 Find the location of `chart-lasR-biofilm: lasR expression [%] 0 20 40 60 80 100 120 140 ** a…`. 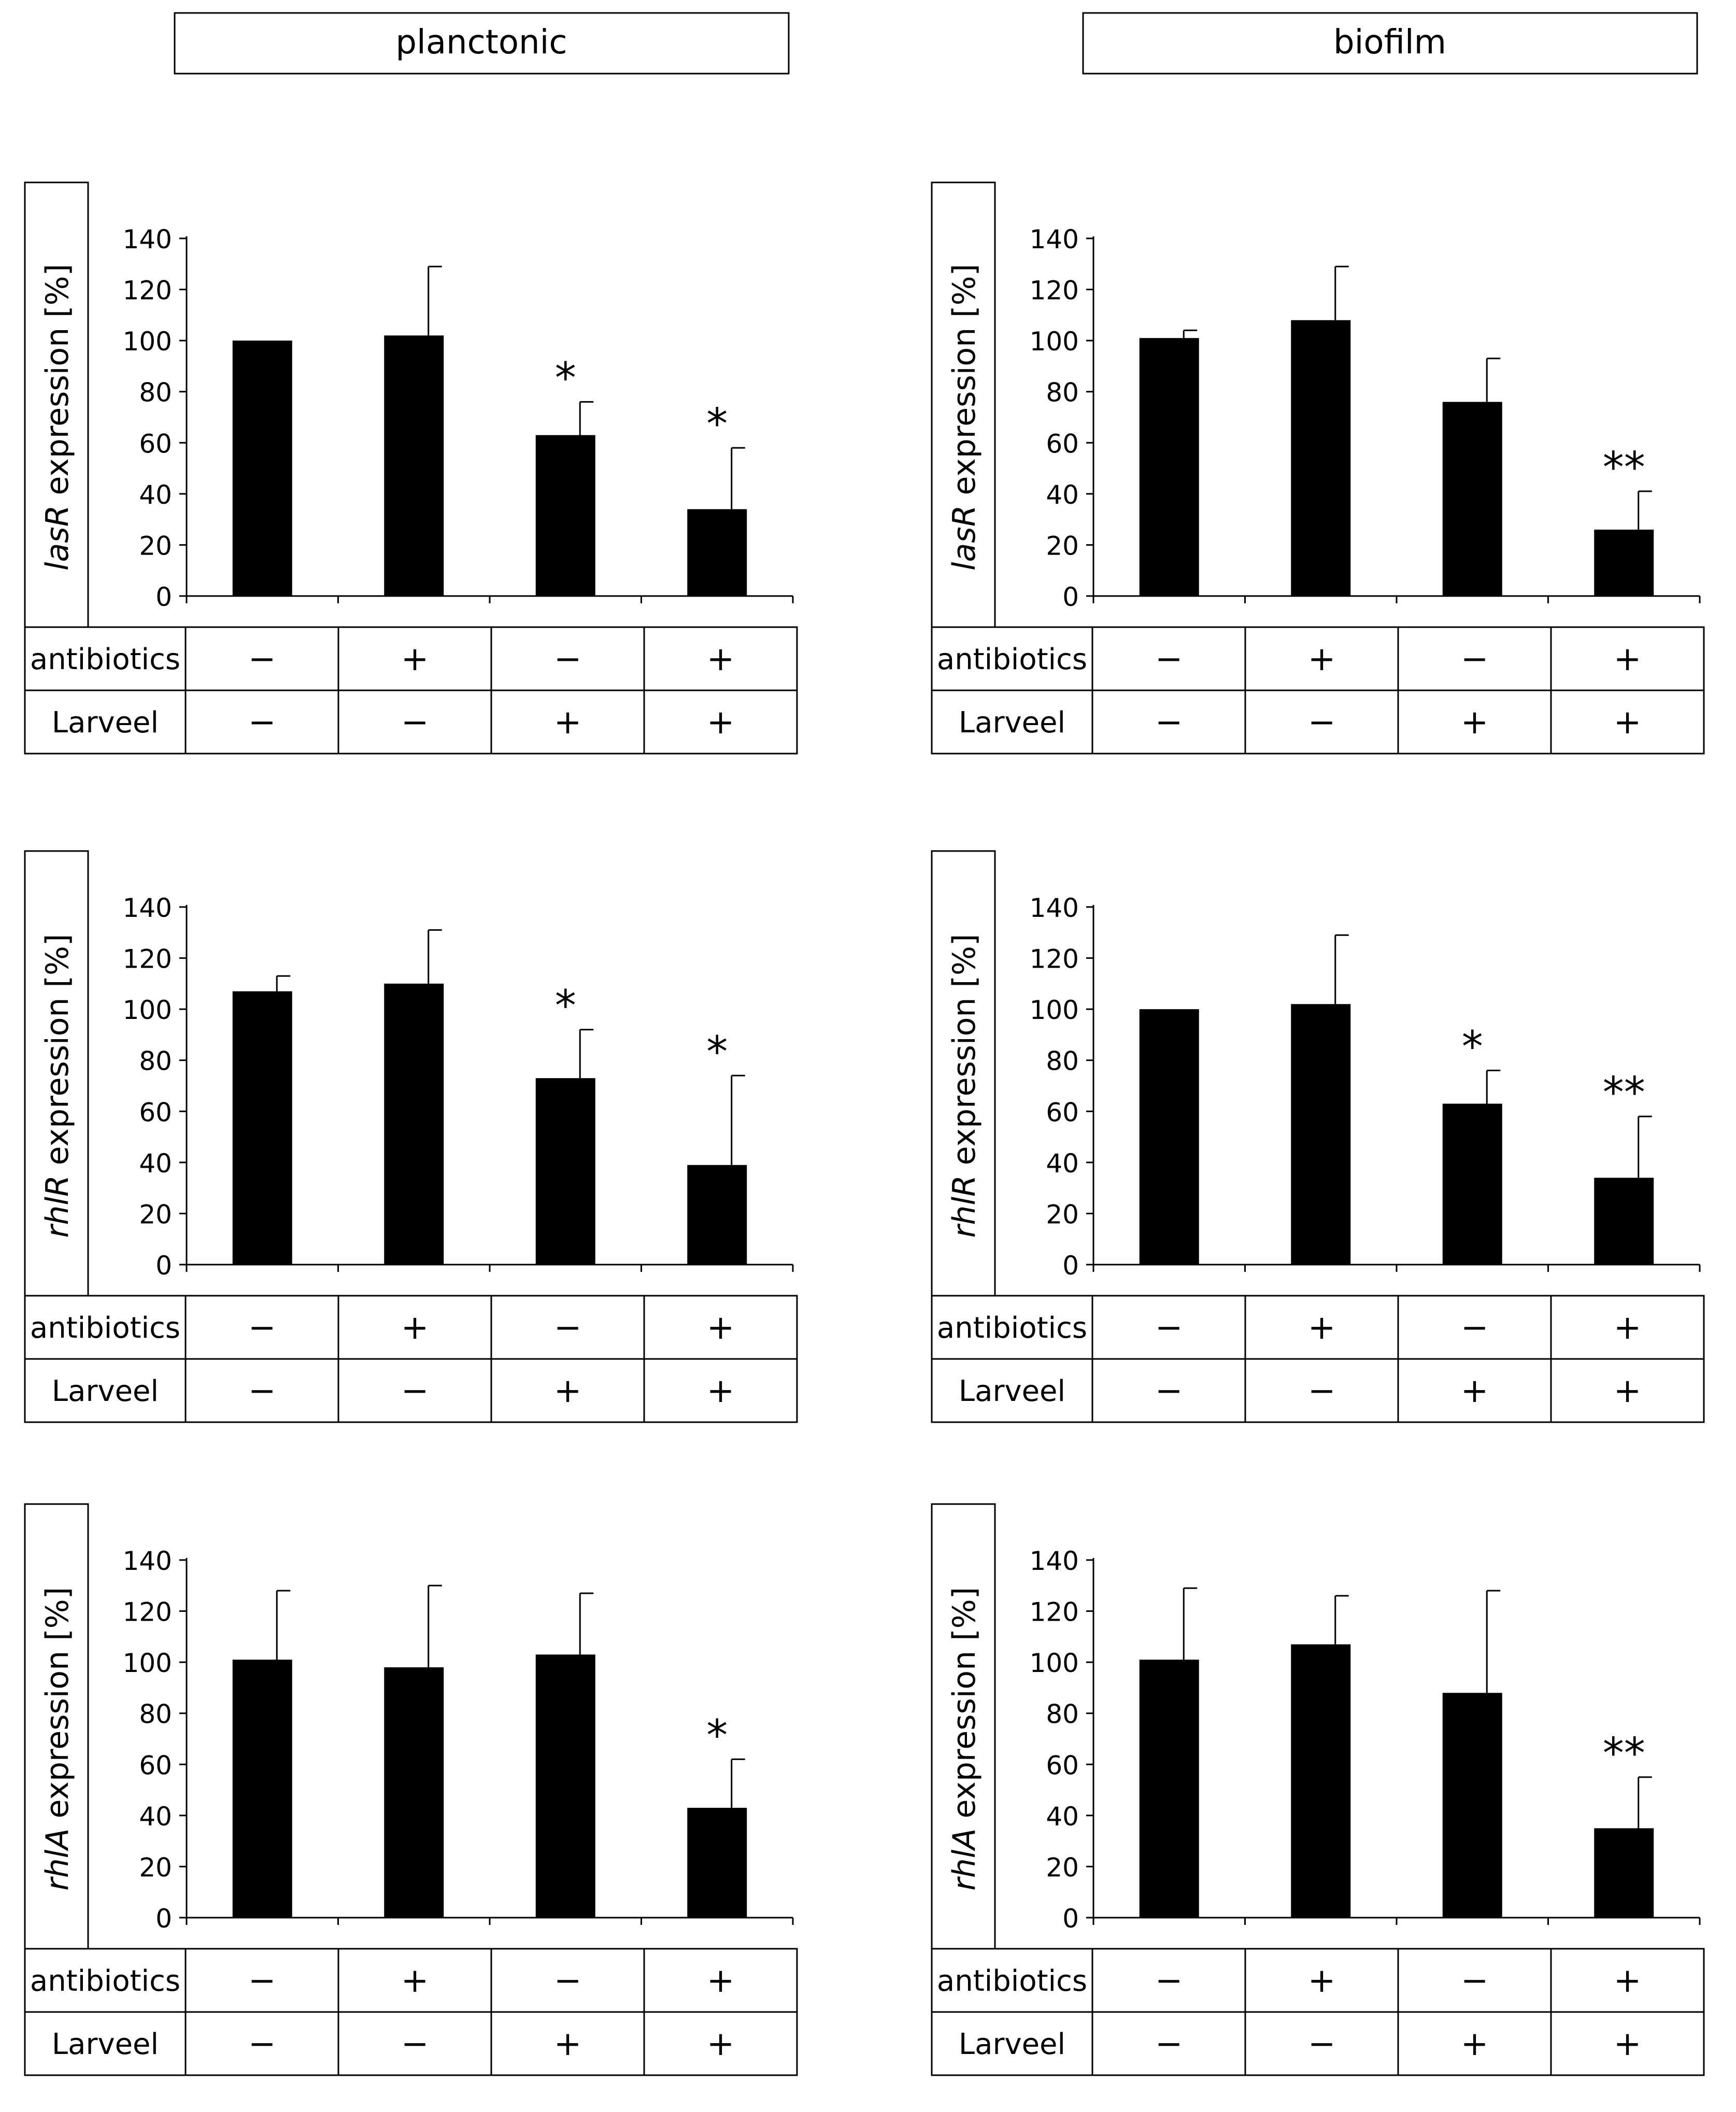

chart-lasR-biofilm: lasR expression [%] 0 20 40 60 80 100 120 140 ** a… is located at coordinates (1318, 468).